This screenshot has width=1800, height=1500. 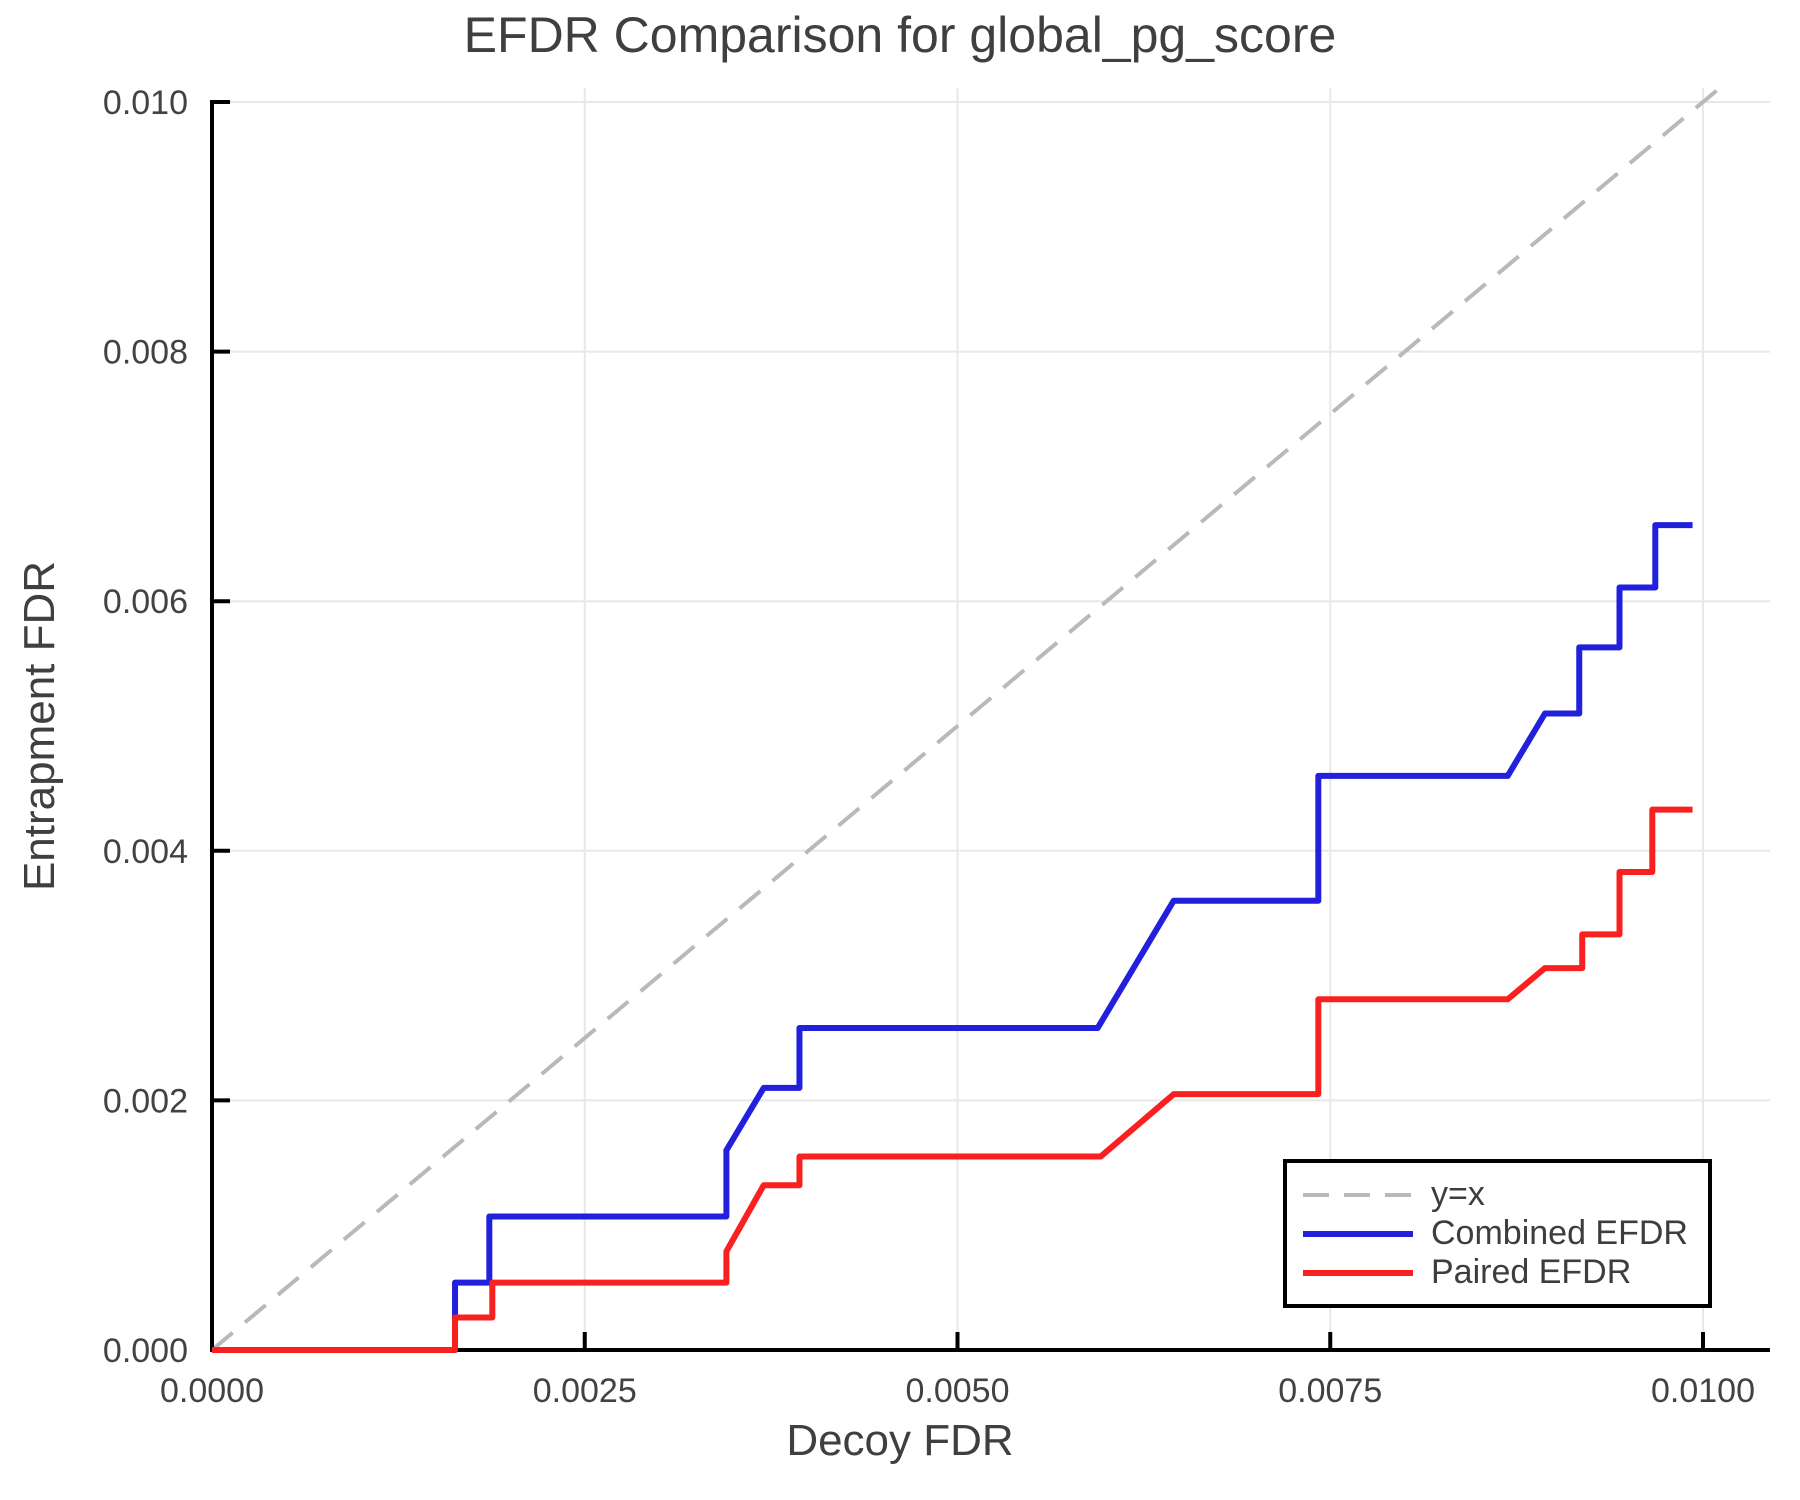 What do you see at coordinates (145, 353) in the screenshot?
I see `y-tick-label: 0.008` at bounding box center [145, 353].